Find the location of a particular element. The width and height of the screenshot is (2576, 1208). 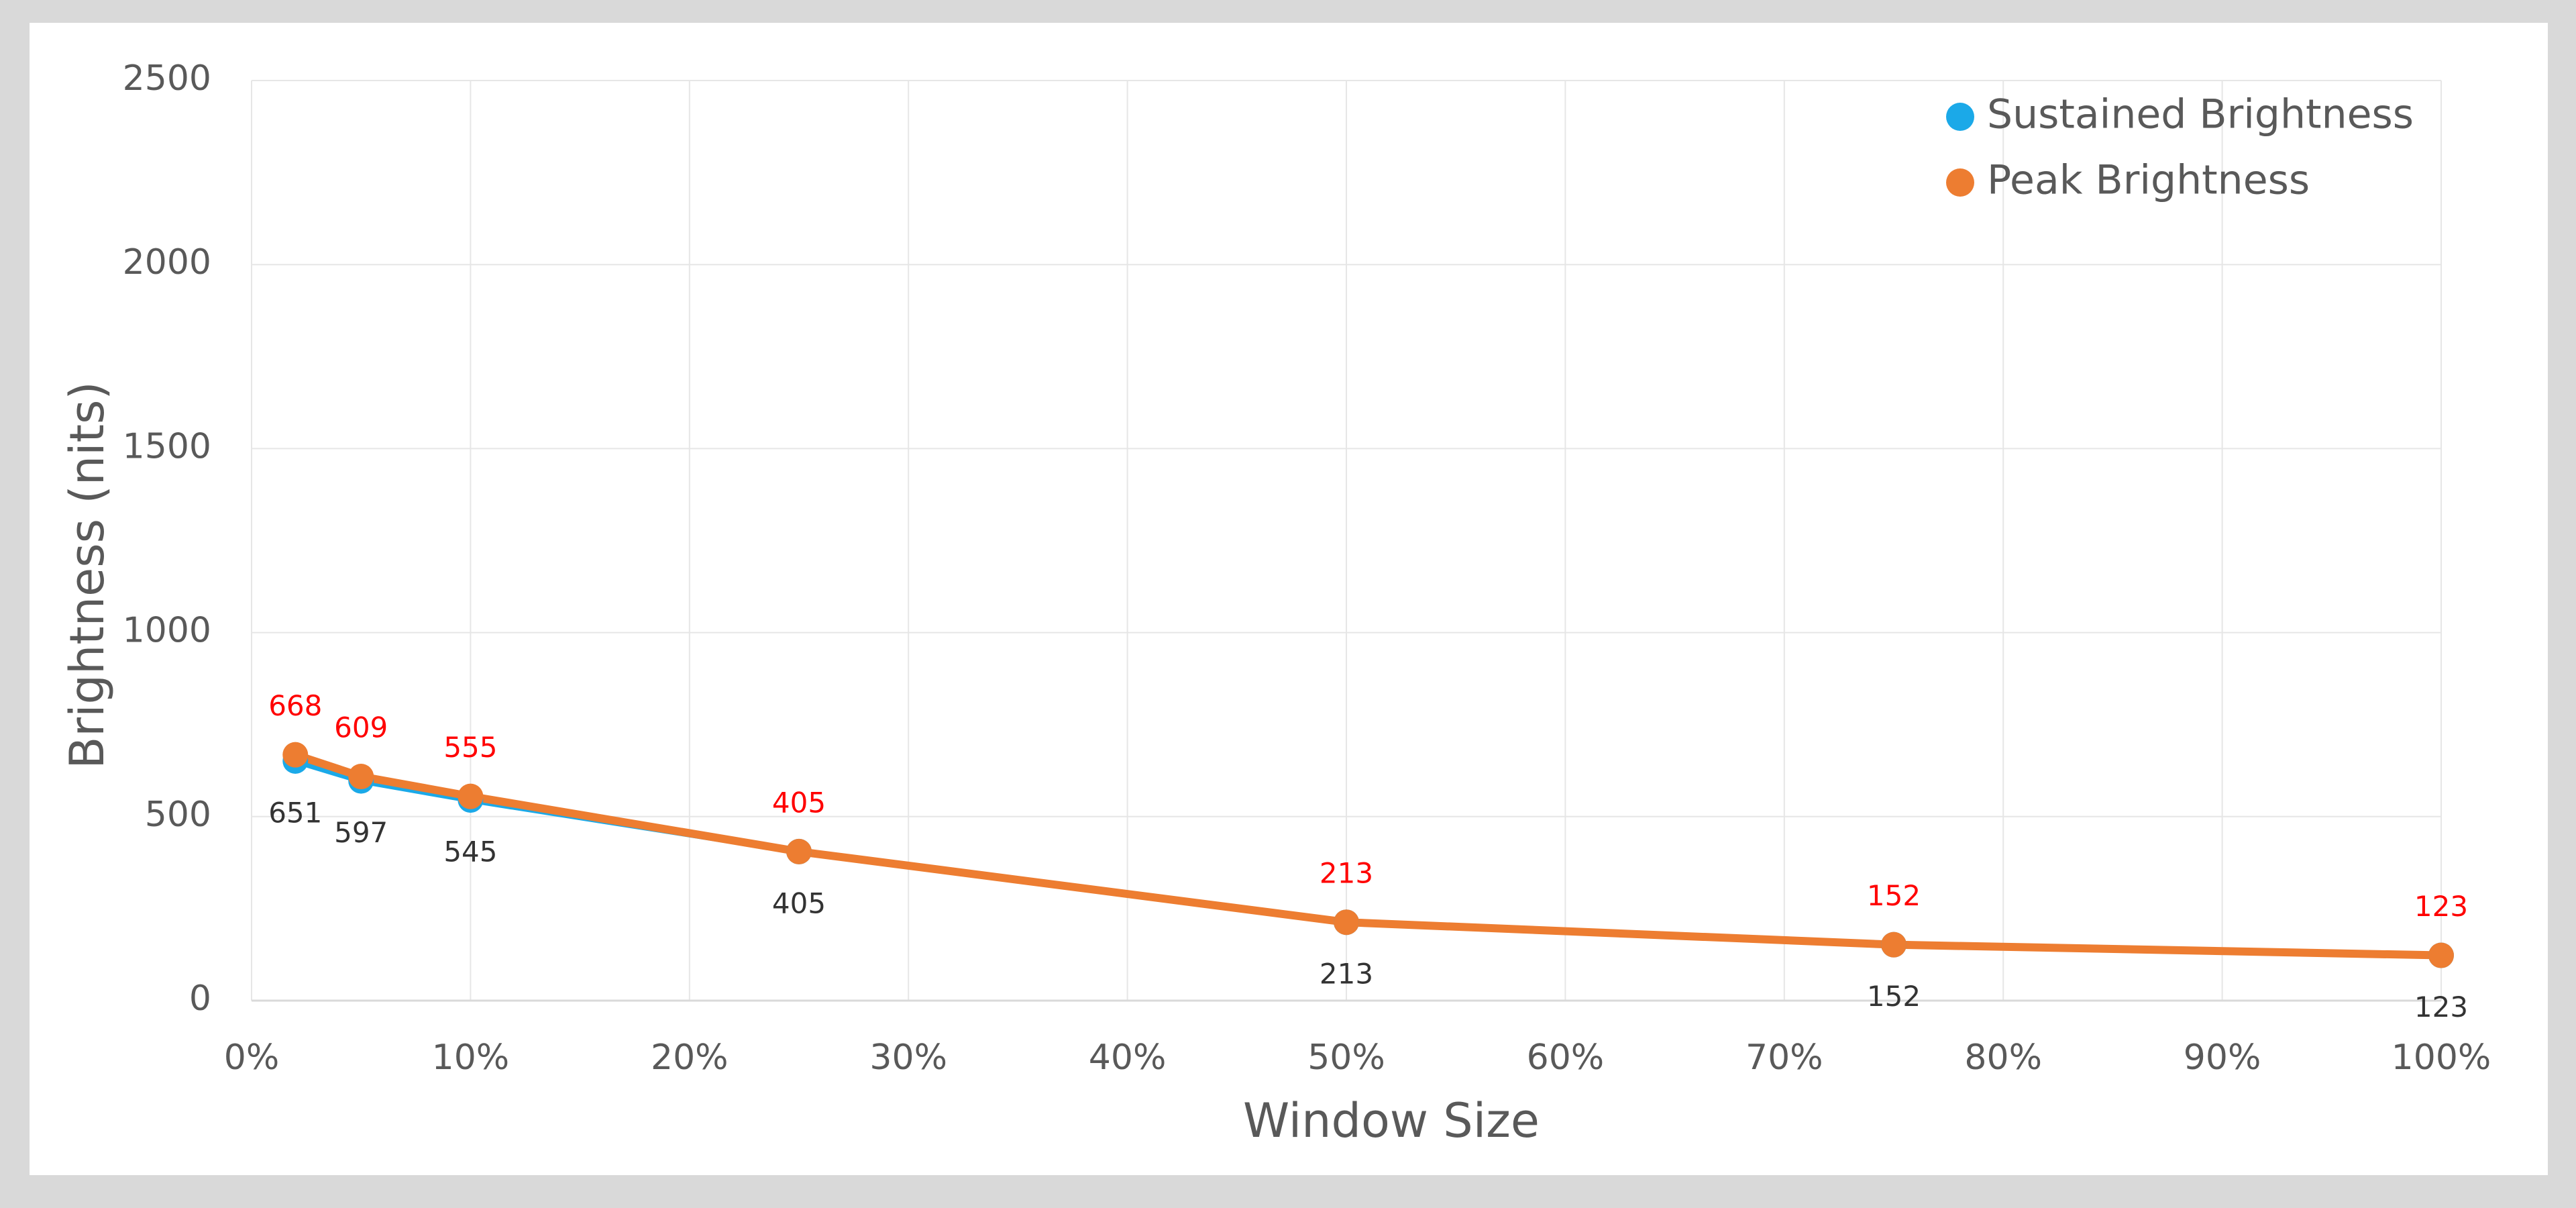

x-tick-label: 60% is located at coordinates (1566, 1058).